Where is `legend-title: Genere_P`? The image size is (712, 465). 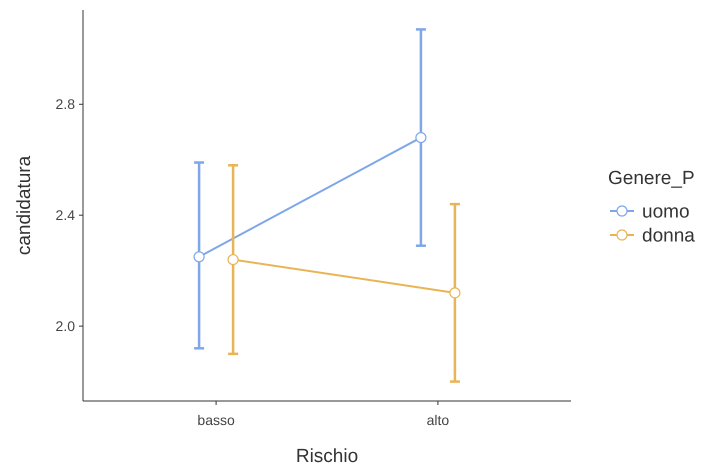 legend-title: Genere_P is located at coordinates (651, 178).